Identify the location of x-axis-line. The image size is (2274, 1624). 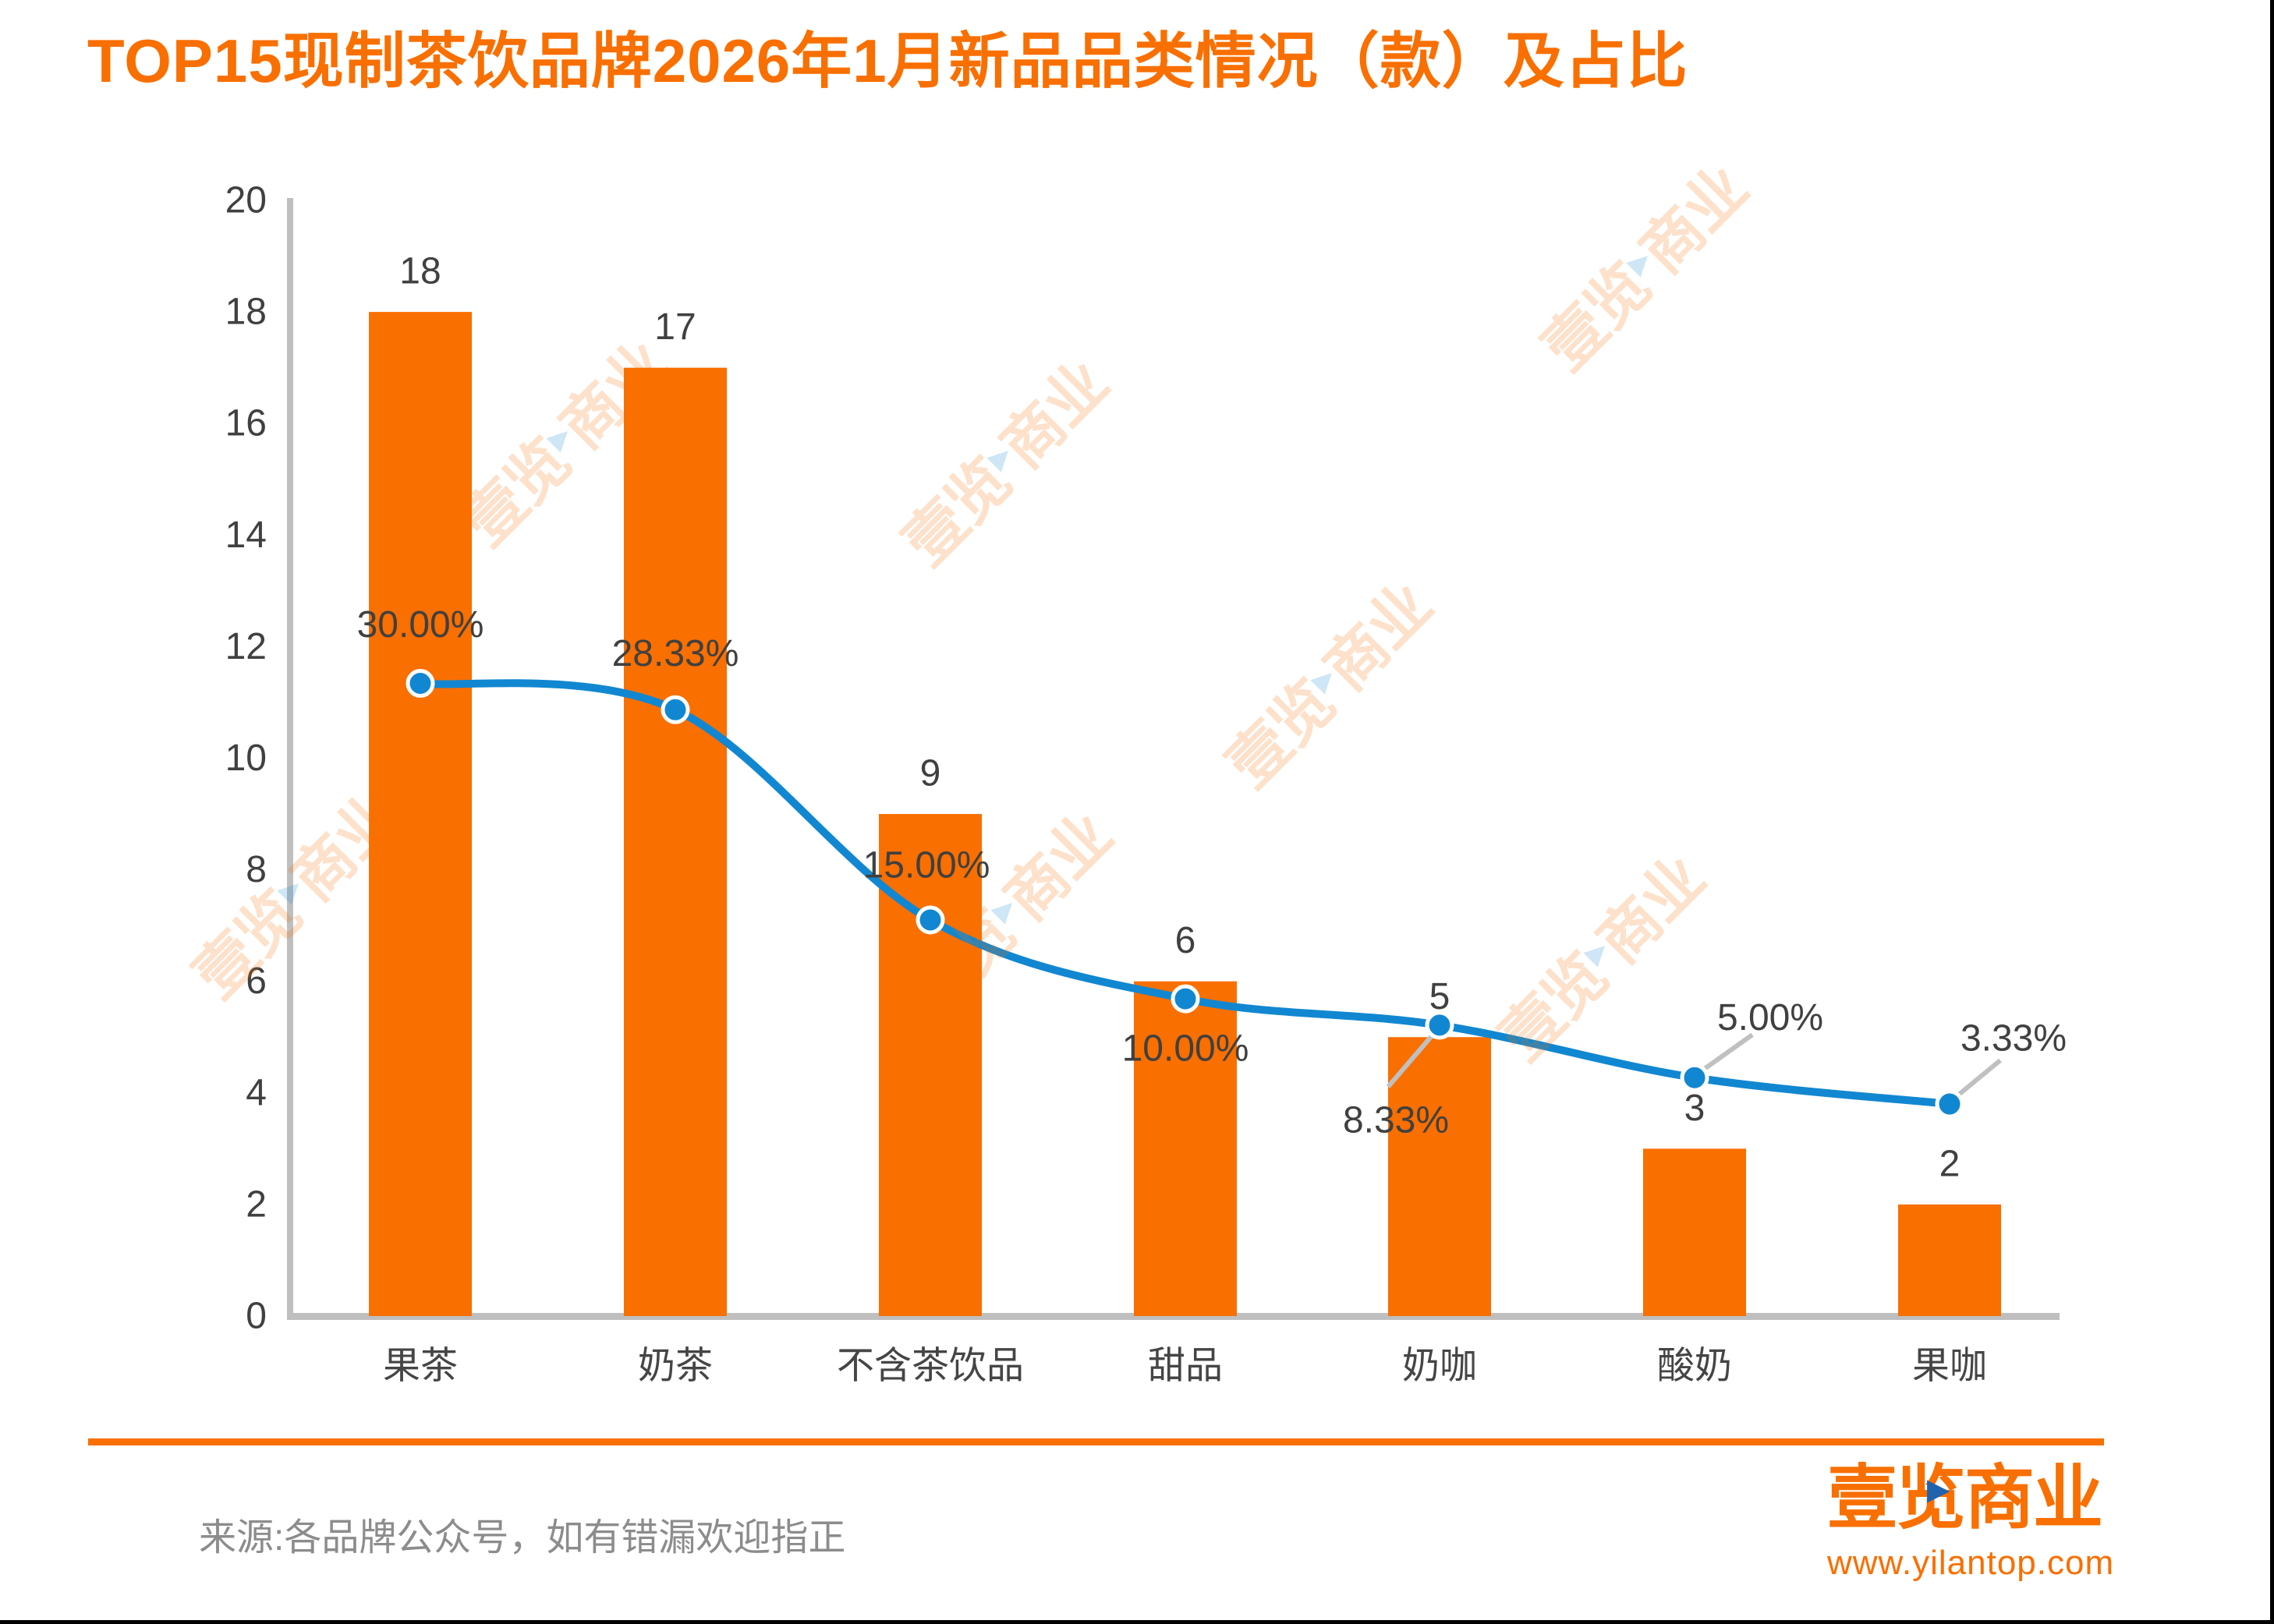
(1173, 1316).